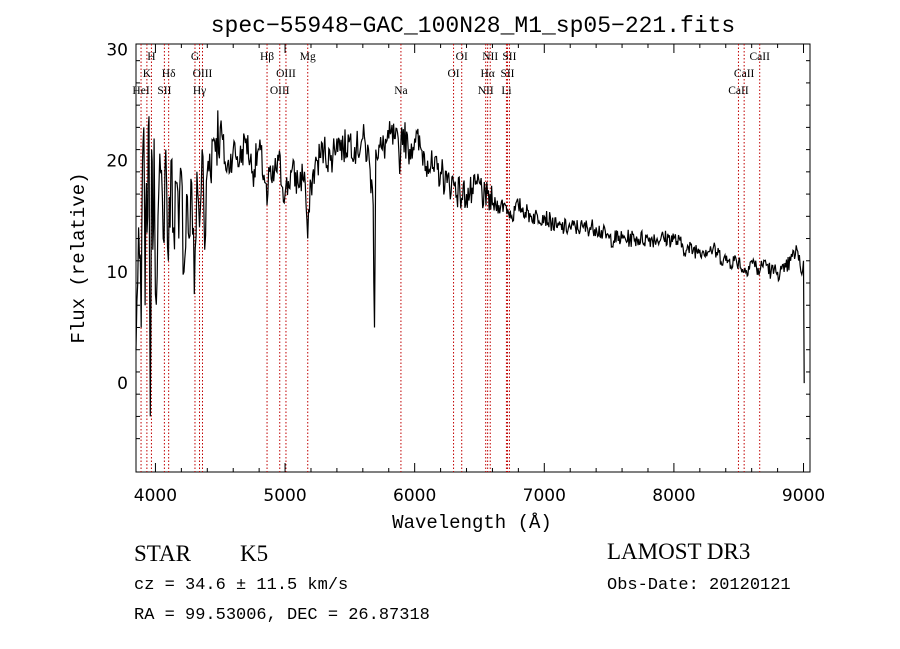  What do you see at coordinates (284, 496) in the screenshot?
I see `x-tick-label: 5000` at bounding box center [284, 496].